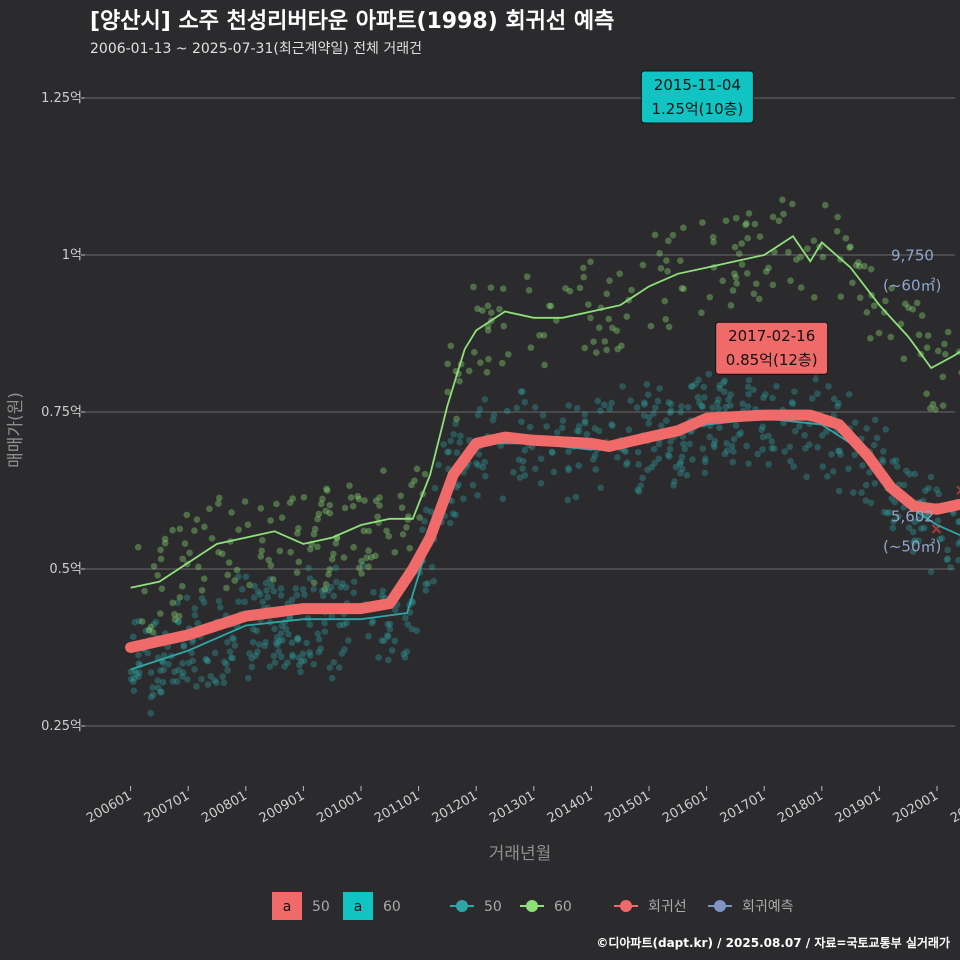 The image size is (960, 960). I want to click on x-tick-label: 201101, so click(397, 807).